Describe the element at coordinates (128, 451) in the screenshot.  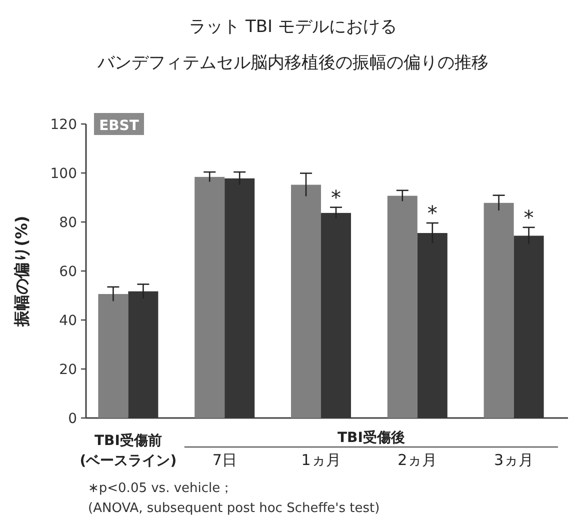
I see `x-tick-label: TBI受傷前 (ベースライン)` at that location.